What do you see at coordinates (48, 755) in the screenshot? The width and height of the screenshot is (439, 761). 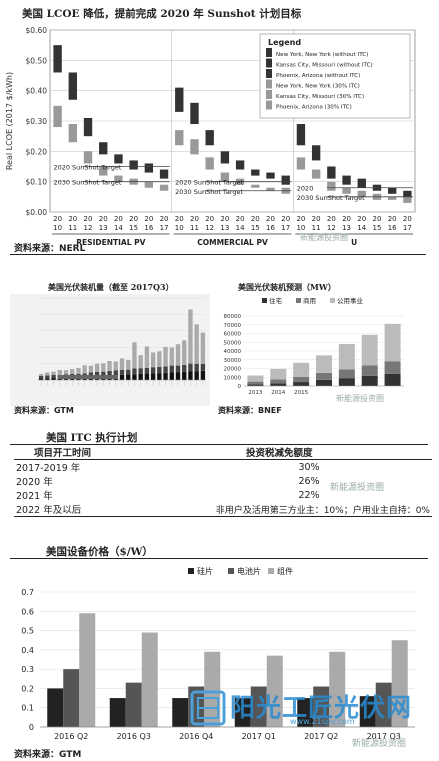 I see `prices-source: 资料来源：GTM` at bounding box center [48, 755].